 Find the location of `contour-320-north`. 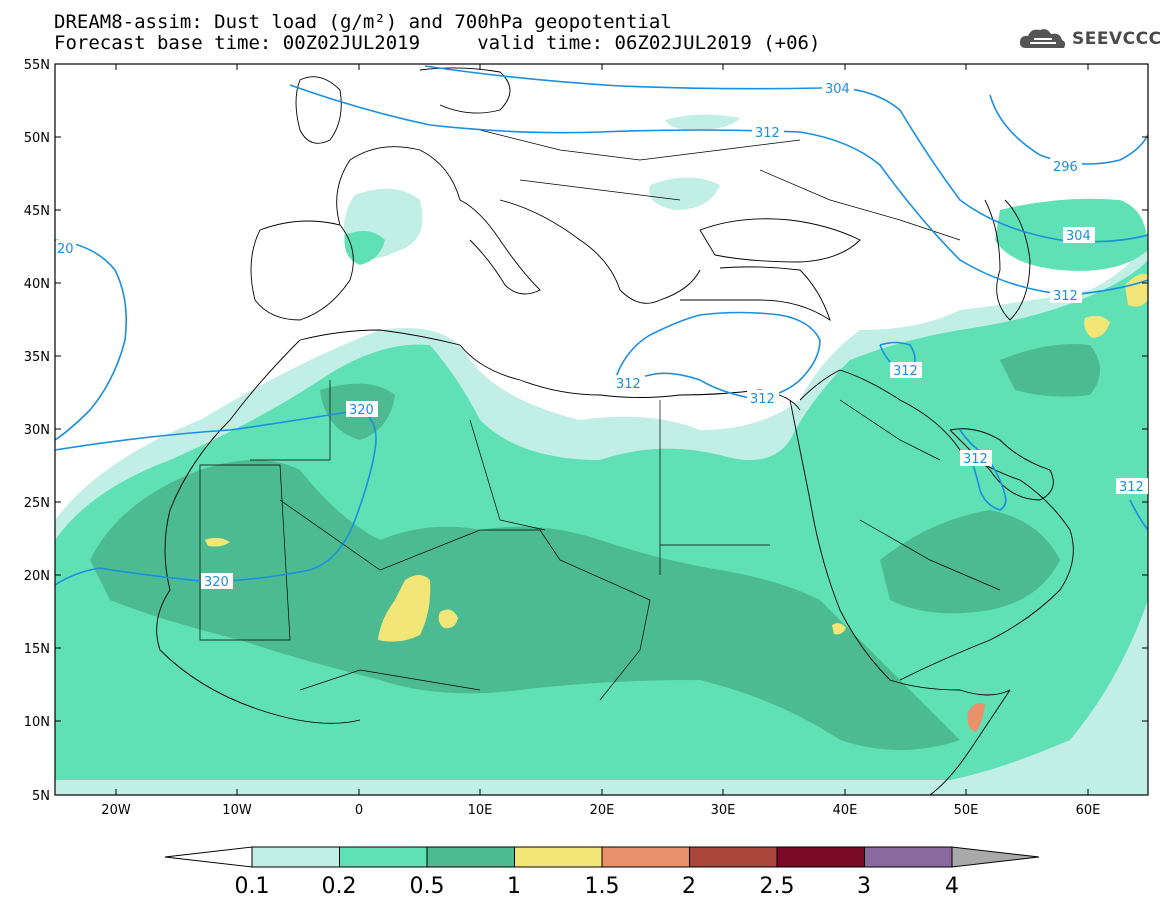

contour-320-north is located at coordinates (216, 497).